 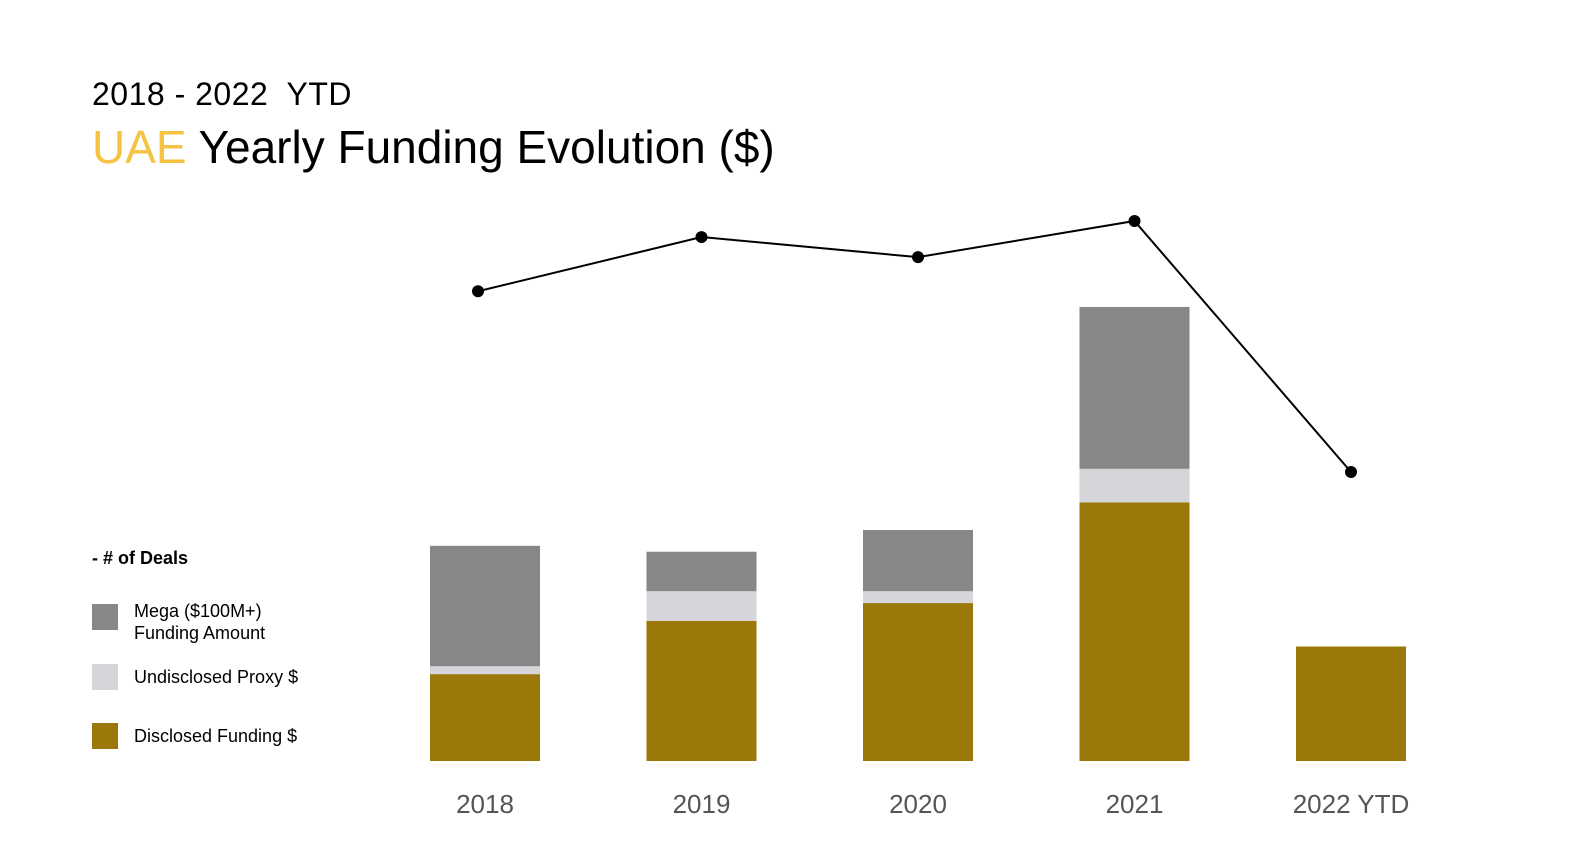 What do you see at coordinates (140, 558) in the screenshot?
I see `legend-heading: - # of Deals` at bounding box center [140, 558].